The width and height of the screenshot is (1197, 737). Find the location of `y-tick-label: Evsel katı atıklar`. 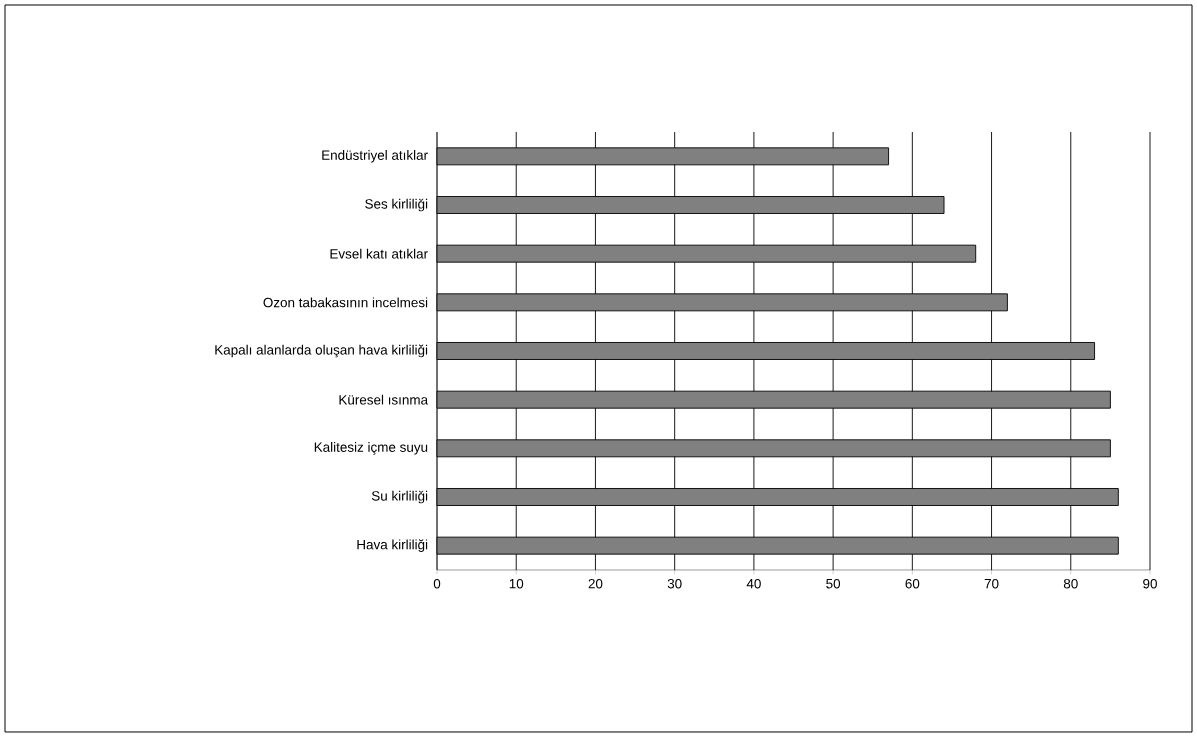

y-tick-label: Evsel katı atıklar is located at coordinates (379, 253).